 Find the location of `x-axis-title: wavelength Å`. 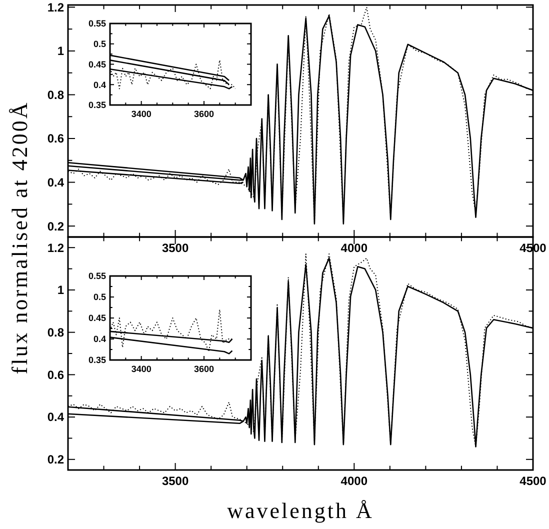

x-axis-title: wavelength Å is located at coordinates (300, 510).